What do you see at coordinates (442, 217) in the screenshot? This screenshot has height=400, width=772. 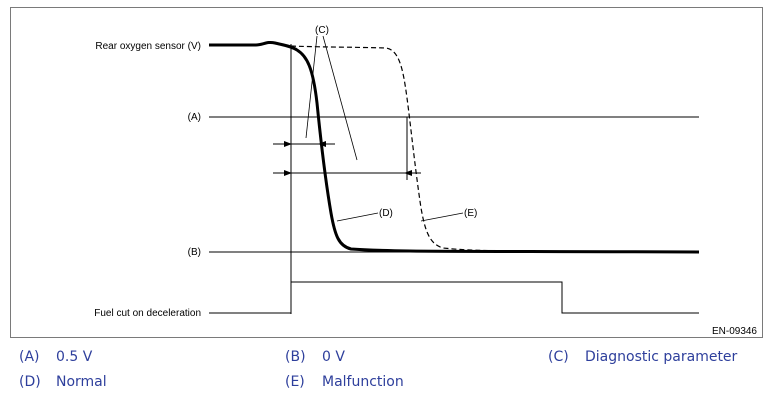 I see `e-leader` at bounding box center [442, 217].